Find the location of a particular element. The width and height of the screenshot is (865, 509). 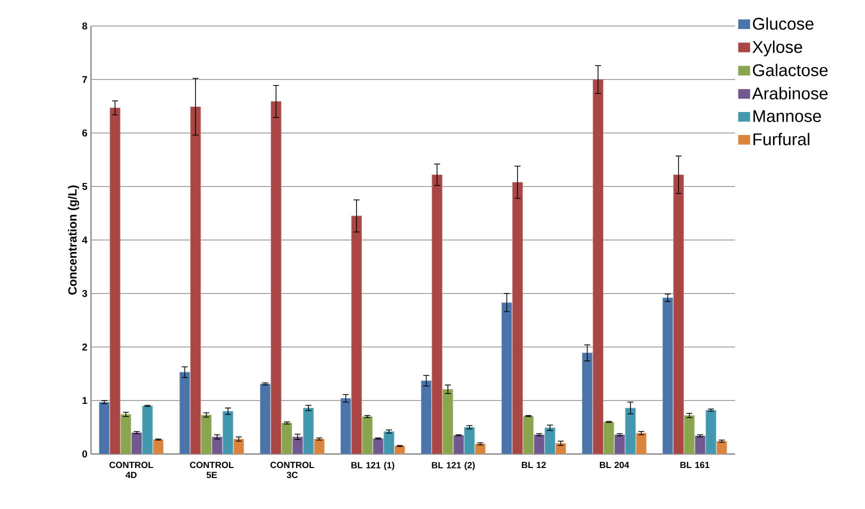

x-tick-label: CONTROL 5E is located at coordinates (212, 470).